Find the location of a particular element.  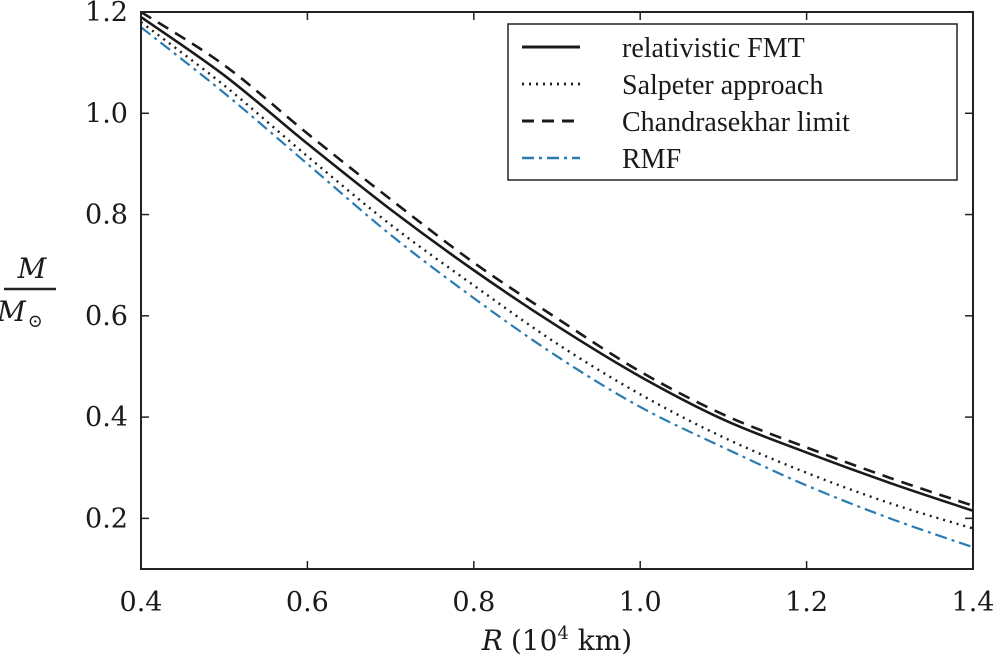

legend-label: RMF is located at coordinates (651, 159).